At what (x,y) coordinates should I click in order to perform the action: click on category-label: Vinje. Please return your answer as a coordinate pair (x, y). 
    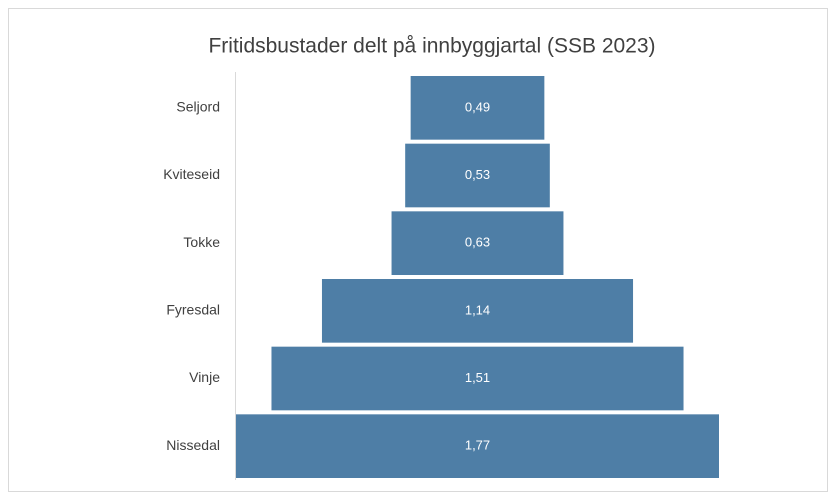
    Looking at the image, I should click on (204, 377).